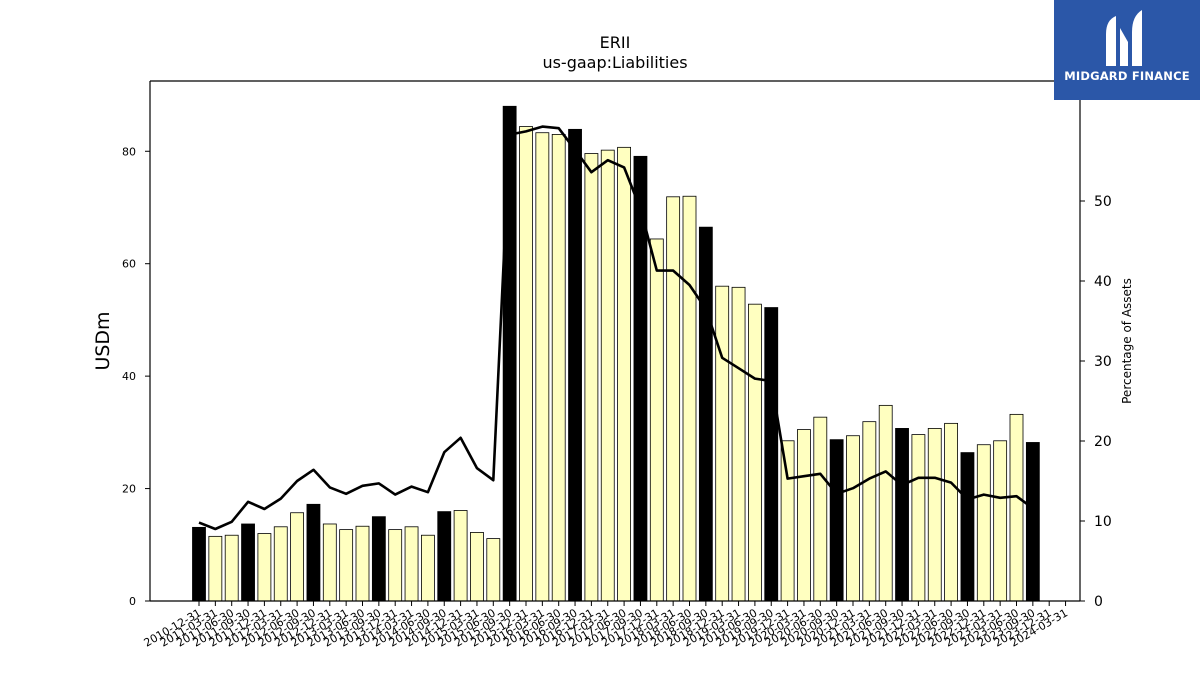  What do you see at coordinates (615, 42) in the screenshot?
I see `chart-title: ERII` at bounding box center [615, 42].